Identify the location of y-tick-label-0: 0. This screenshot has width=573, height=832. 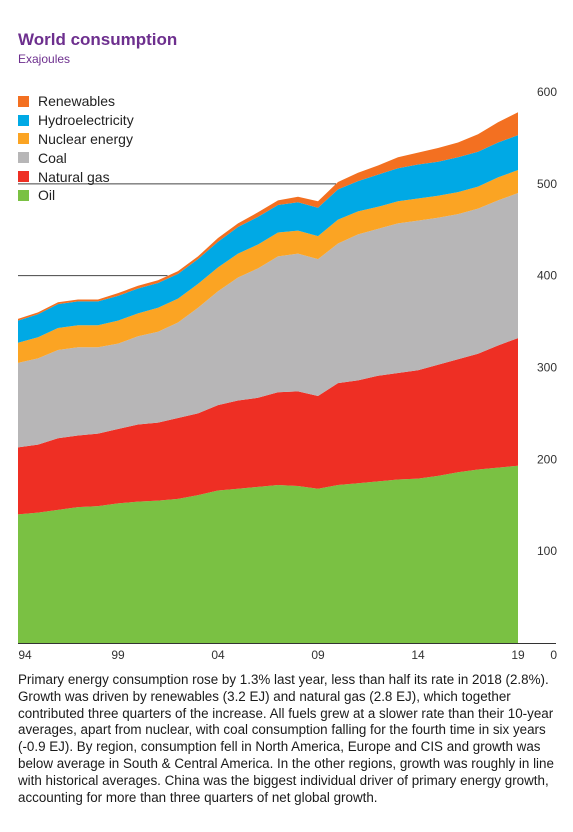
(553, 655).